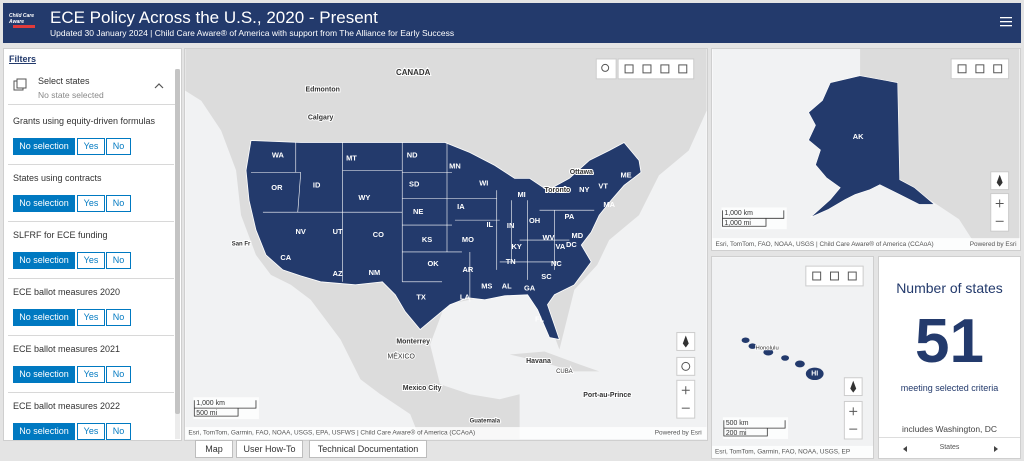 This screenshot has width=1024, height=461. I want to click on zoom-in, so click(999, 203).